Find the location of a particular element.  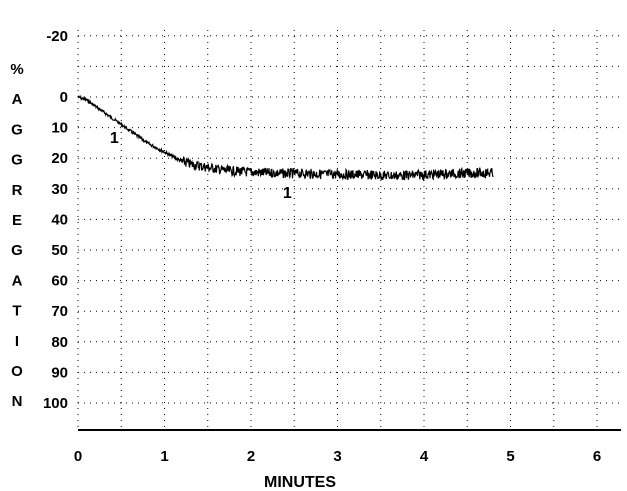

y-tick-label: 90 is located at coordinates (59, 372).